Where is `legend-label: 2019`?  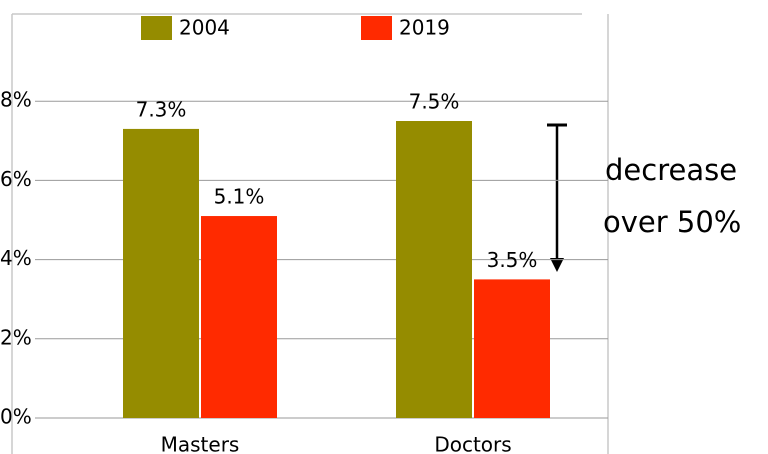
legend-label: 2019 is located at coordinates (424, 28).